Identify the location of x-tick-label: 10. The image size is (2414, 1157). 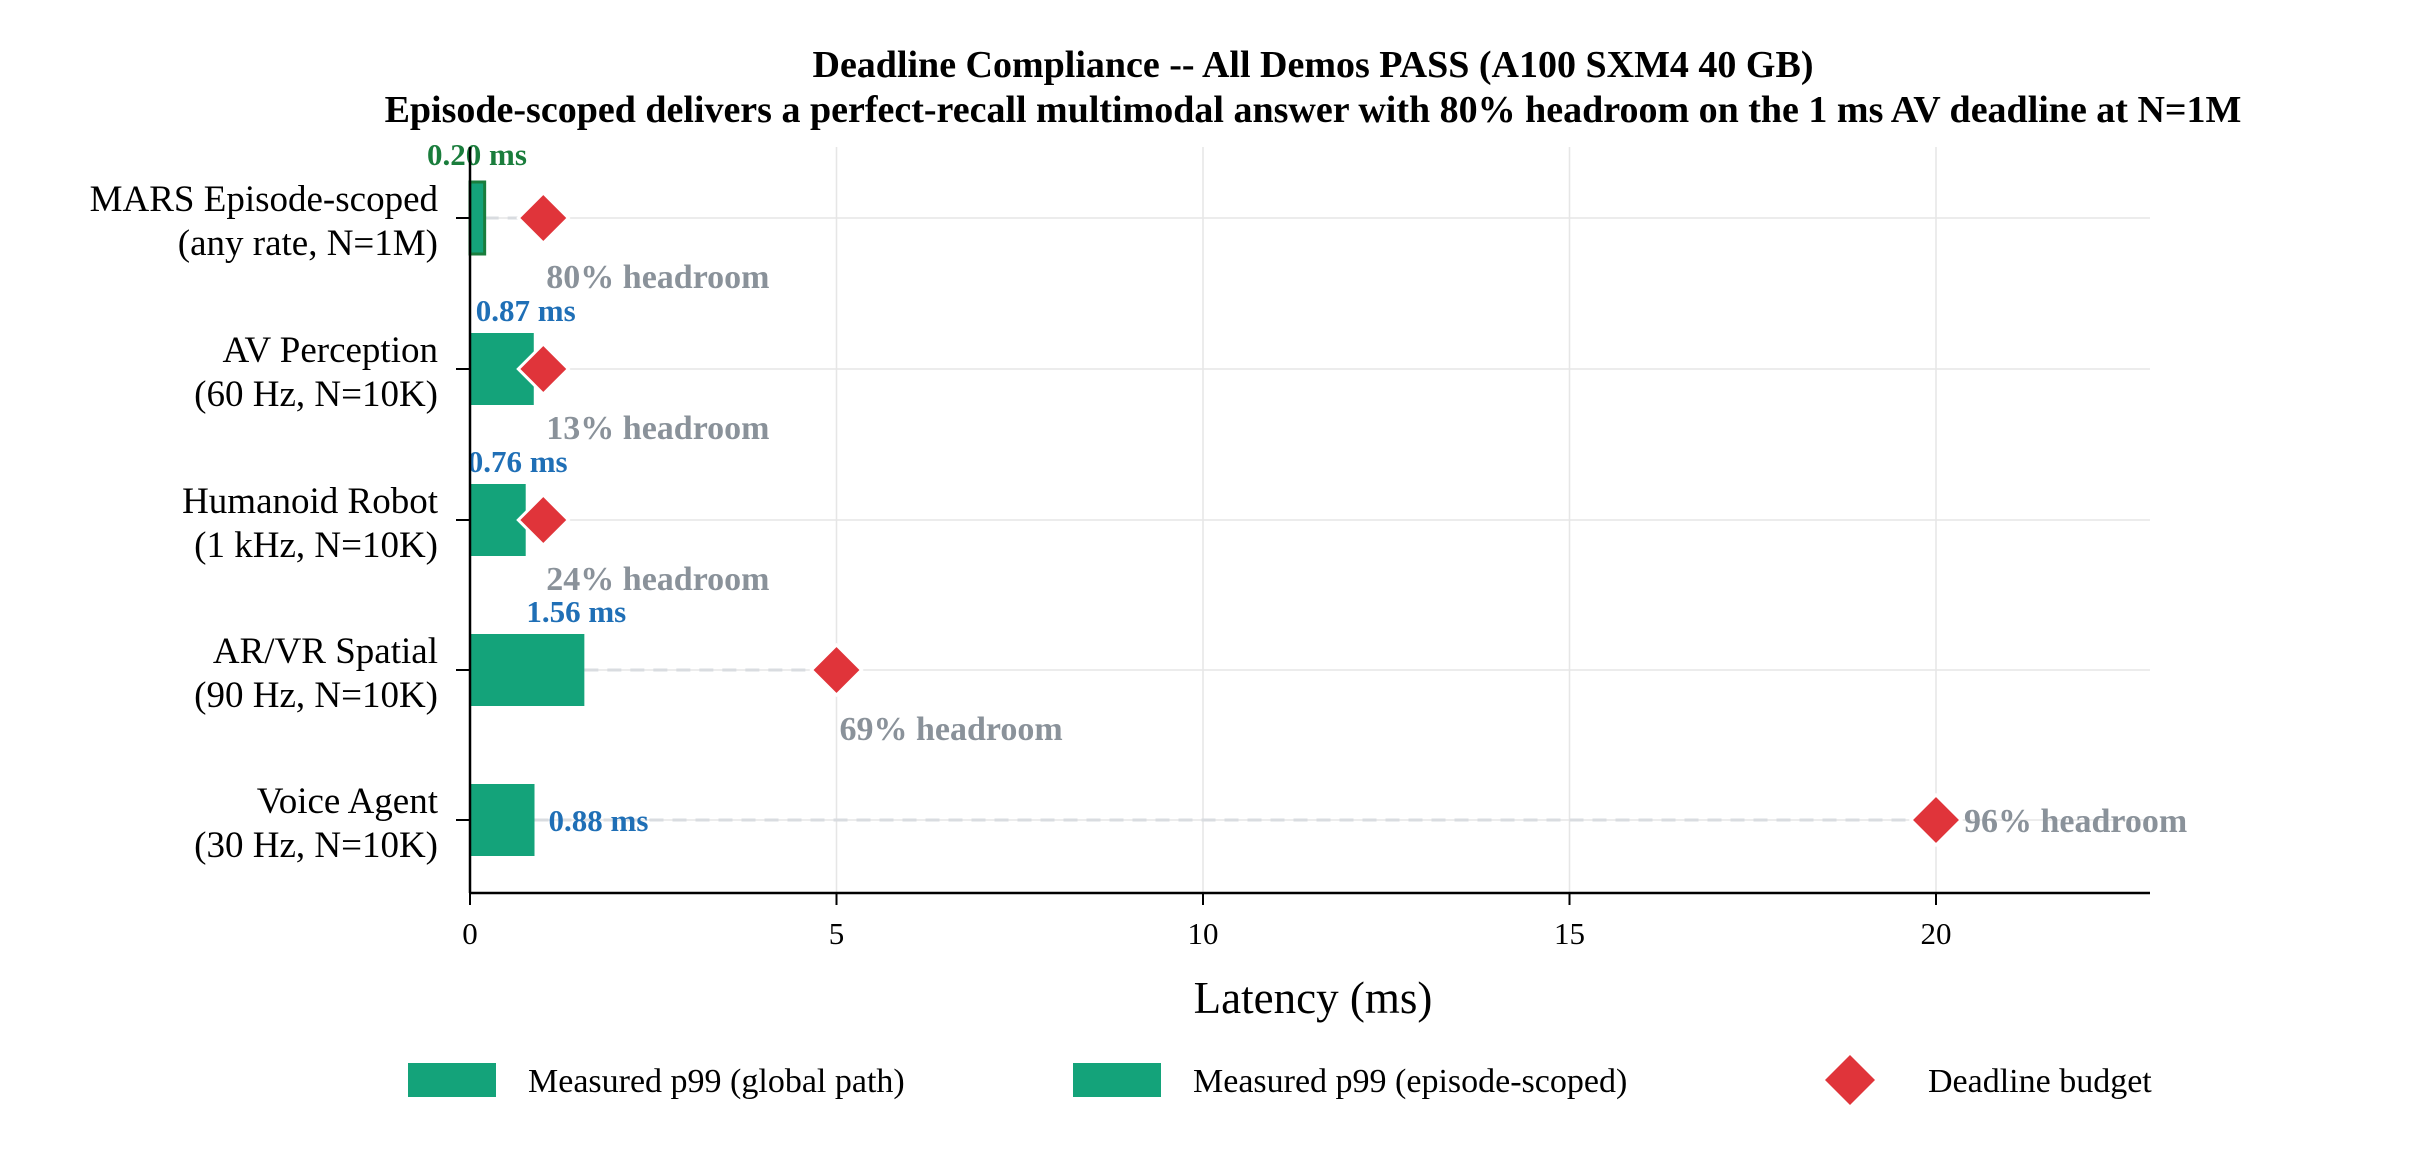
(1203, 933).